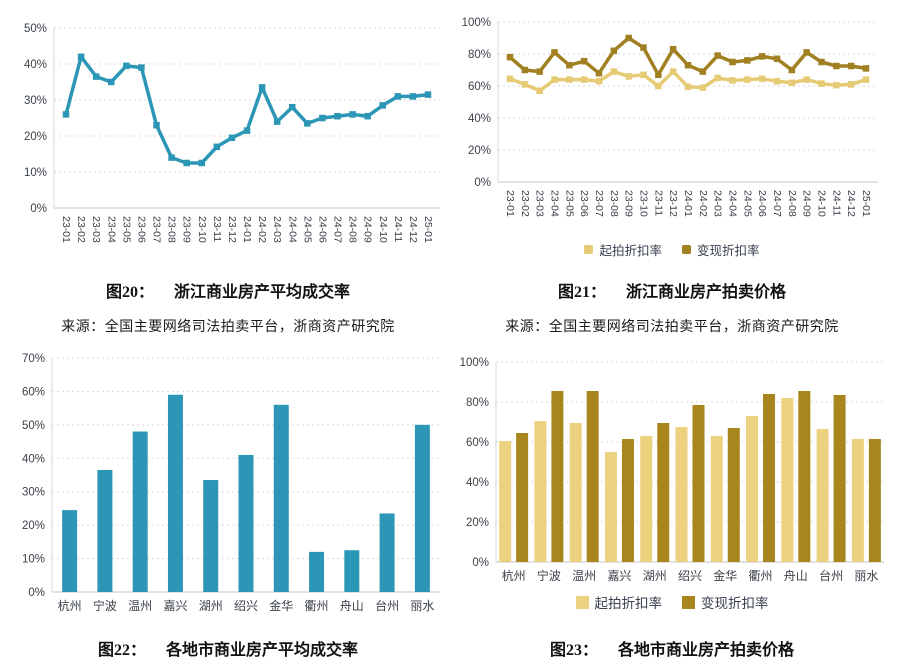 This screenshot has width=900, height=666. I want to click on x-tick-label: 宁波, so click(549, 575).